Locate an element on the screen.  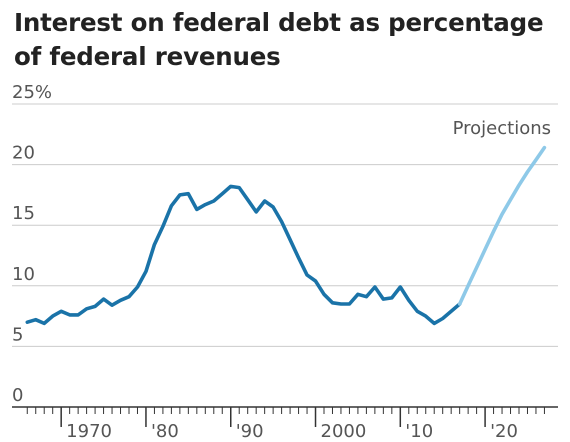
projections-annotation: Projections is located at coordinates (502, 128).